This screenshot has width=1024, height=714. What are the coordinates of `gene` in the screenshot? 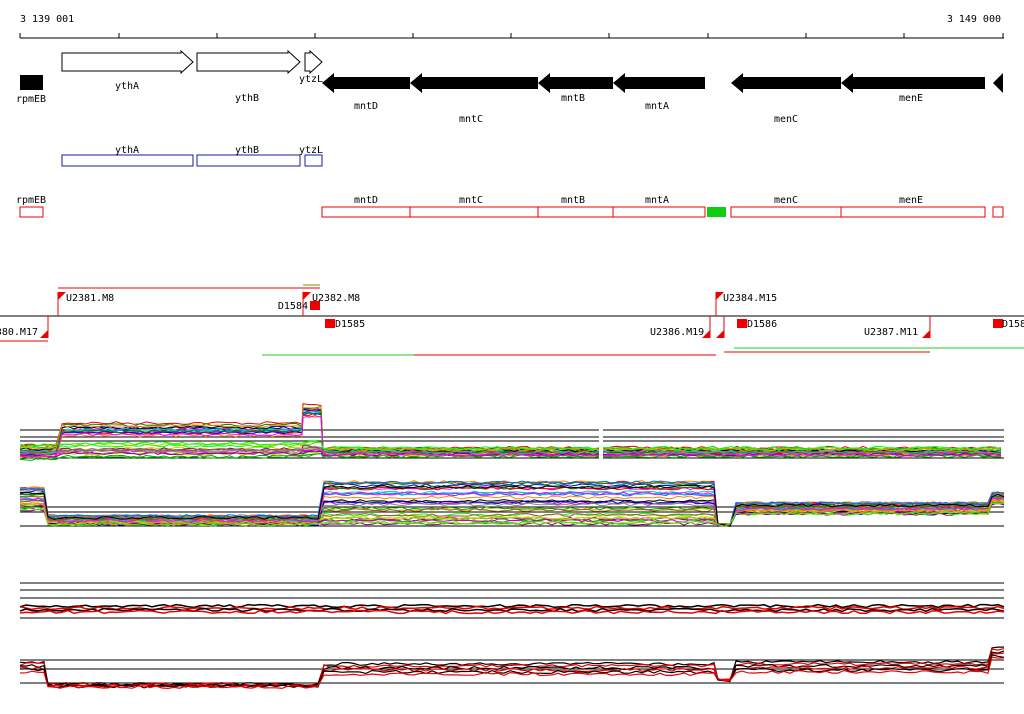 It's located at (31, 82).